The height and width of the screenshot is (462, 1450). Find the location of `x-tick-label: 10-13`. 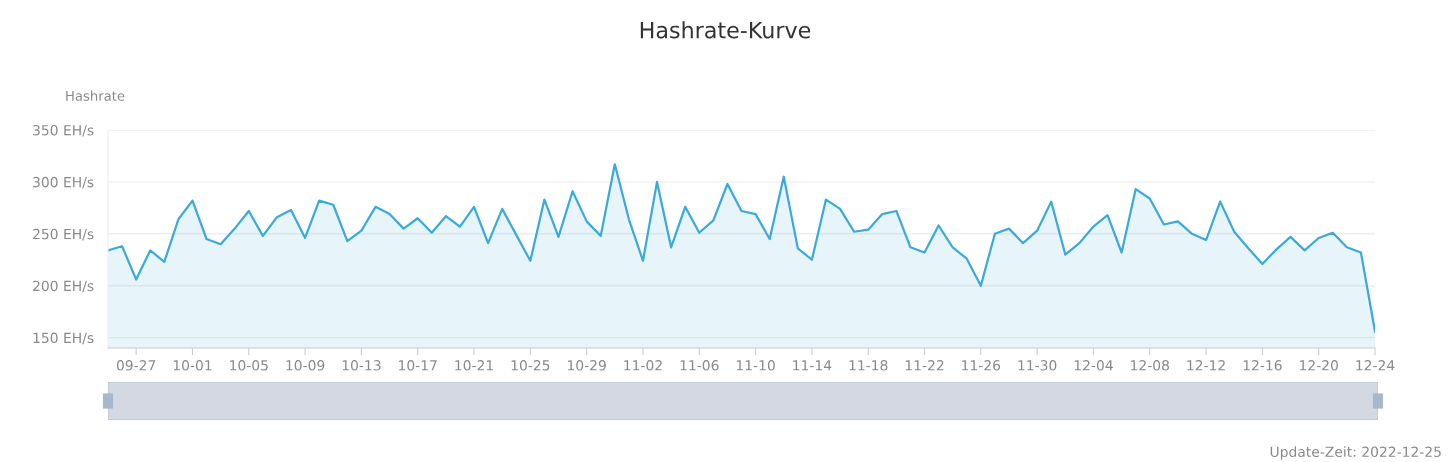

x-tick-label: 10-13 is located at coordinates (361, 365).